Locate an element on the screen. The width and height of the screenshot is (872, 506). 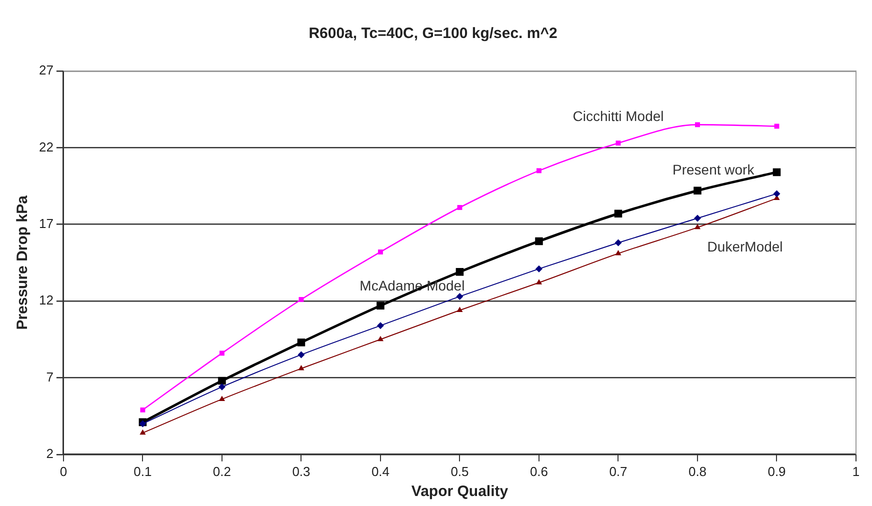
x-tick-label: 0.8 is located at coordinates (697, 471).